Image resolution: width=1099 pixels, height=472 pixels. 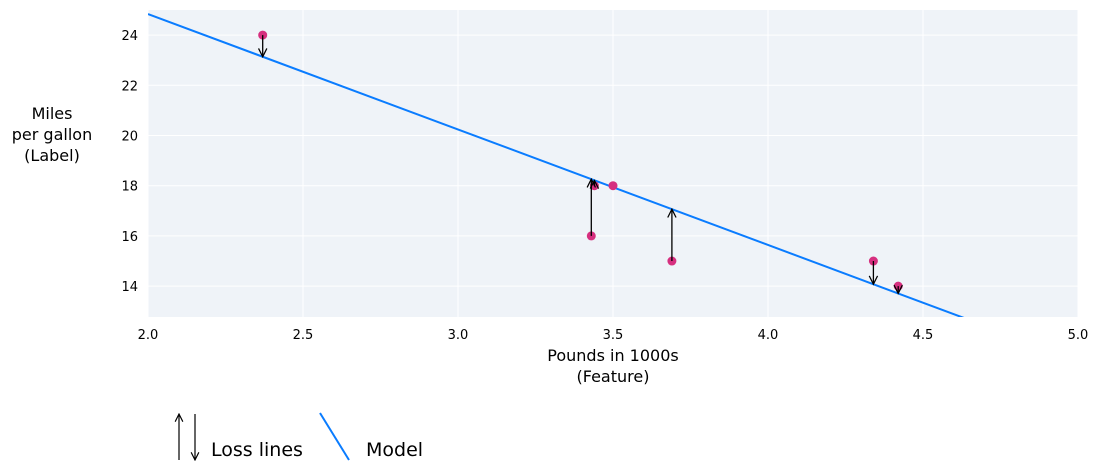 What do you see at coordinates (52, 113) in the screenshot?
I see `y-axis-label-1: Miles` at bounding box center [52, 113].